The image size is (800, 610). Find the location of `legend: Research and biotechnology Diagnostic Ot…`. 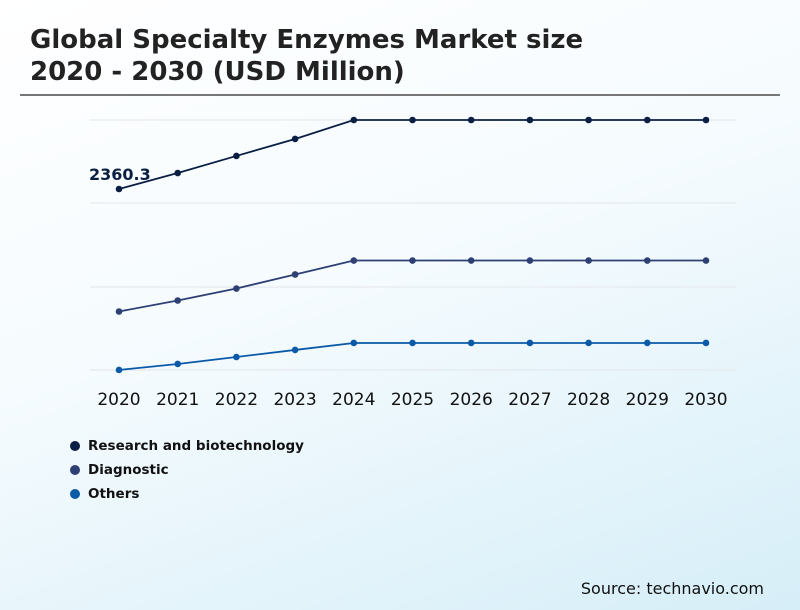

legend: Research and biotechnology Diagnostic Ot… is located at coordinates (187, 470).